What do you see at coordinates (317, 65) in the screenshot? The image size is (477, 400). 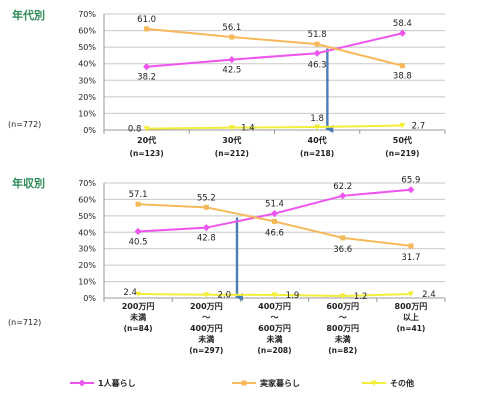 I see `chart1-data-label: 46.3` at bounding box center [317, 65].